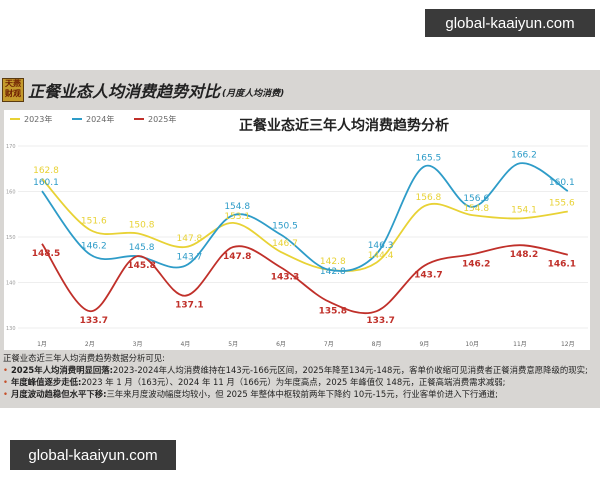  Describe the element at coordinates (329, 344) in the screenshot. I see `x-tick-label: 7月` at that location.